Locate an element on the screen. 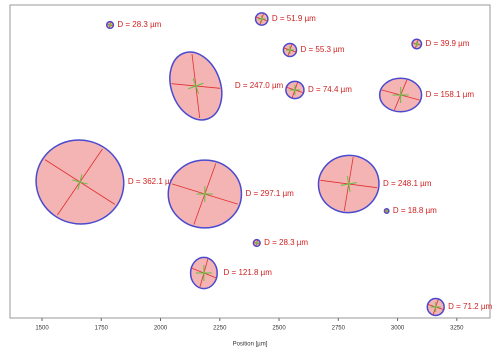 The height and width of the screenshot is (359, 496). x-tick-label: 3000 is located at coordinates (398, 329).